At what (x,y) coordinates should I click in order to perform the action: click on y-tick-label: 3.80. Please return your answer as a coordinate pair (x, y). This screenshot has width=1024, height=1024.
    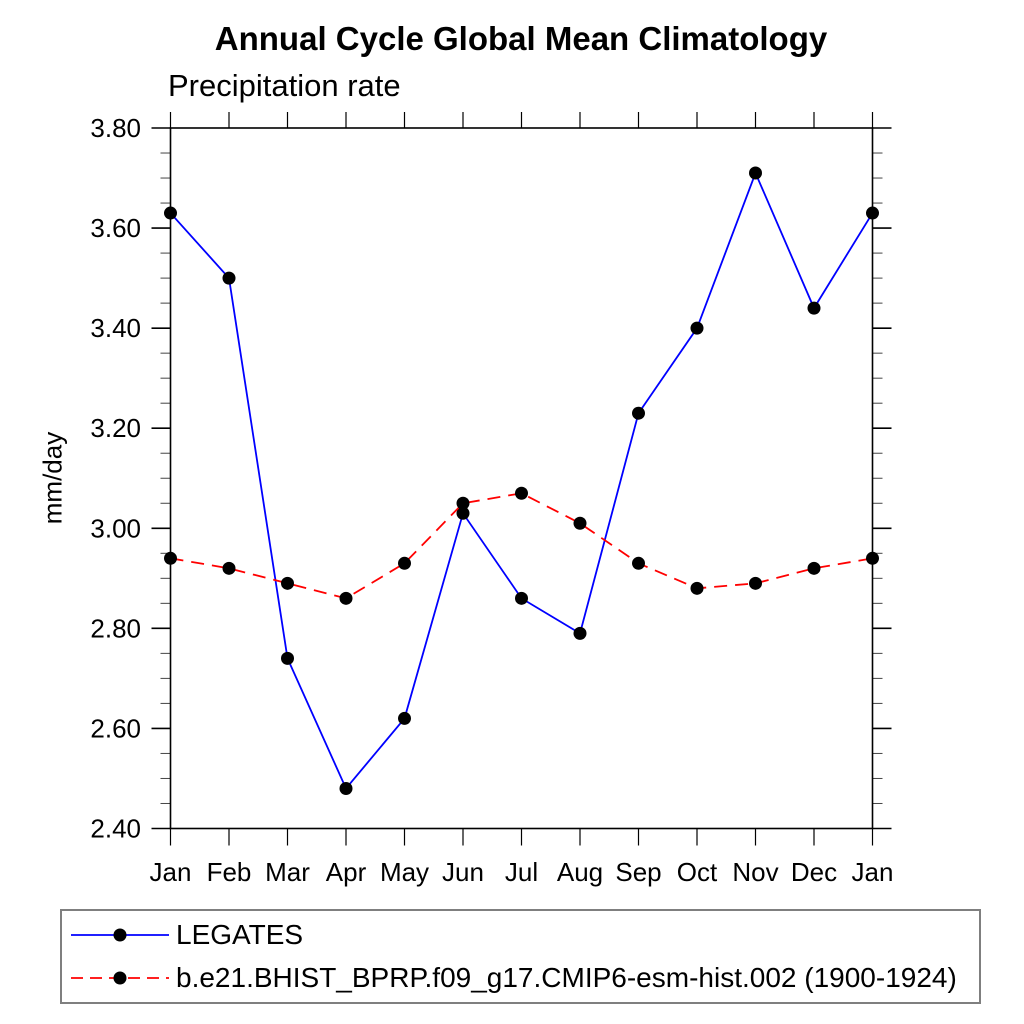
    Looking at the image, I should click on (115, 128).